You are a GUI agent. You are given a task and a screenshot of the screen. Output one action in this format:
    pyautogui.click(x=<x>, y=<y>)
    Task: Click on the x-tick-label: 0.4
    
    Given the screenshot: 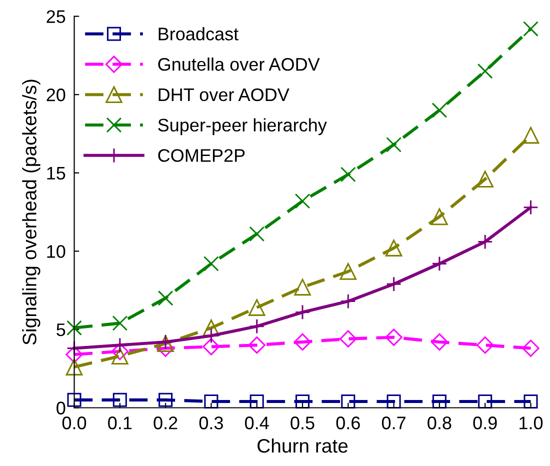 What is the action you would take?
    pyautogui.click(x=257, y=423)
    